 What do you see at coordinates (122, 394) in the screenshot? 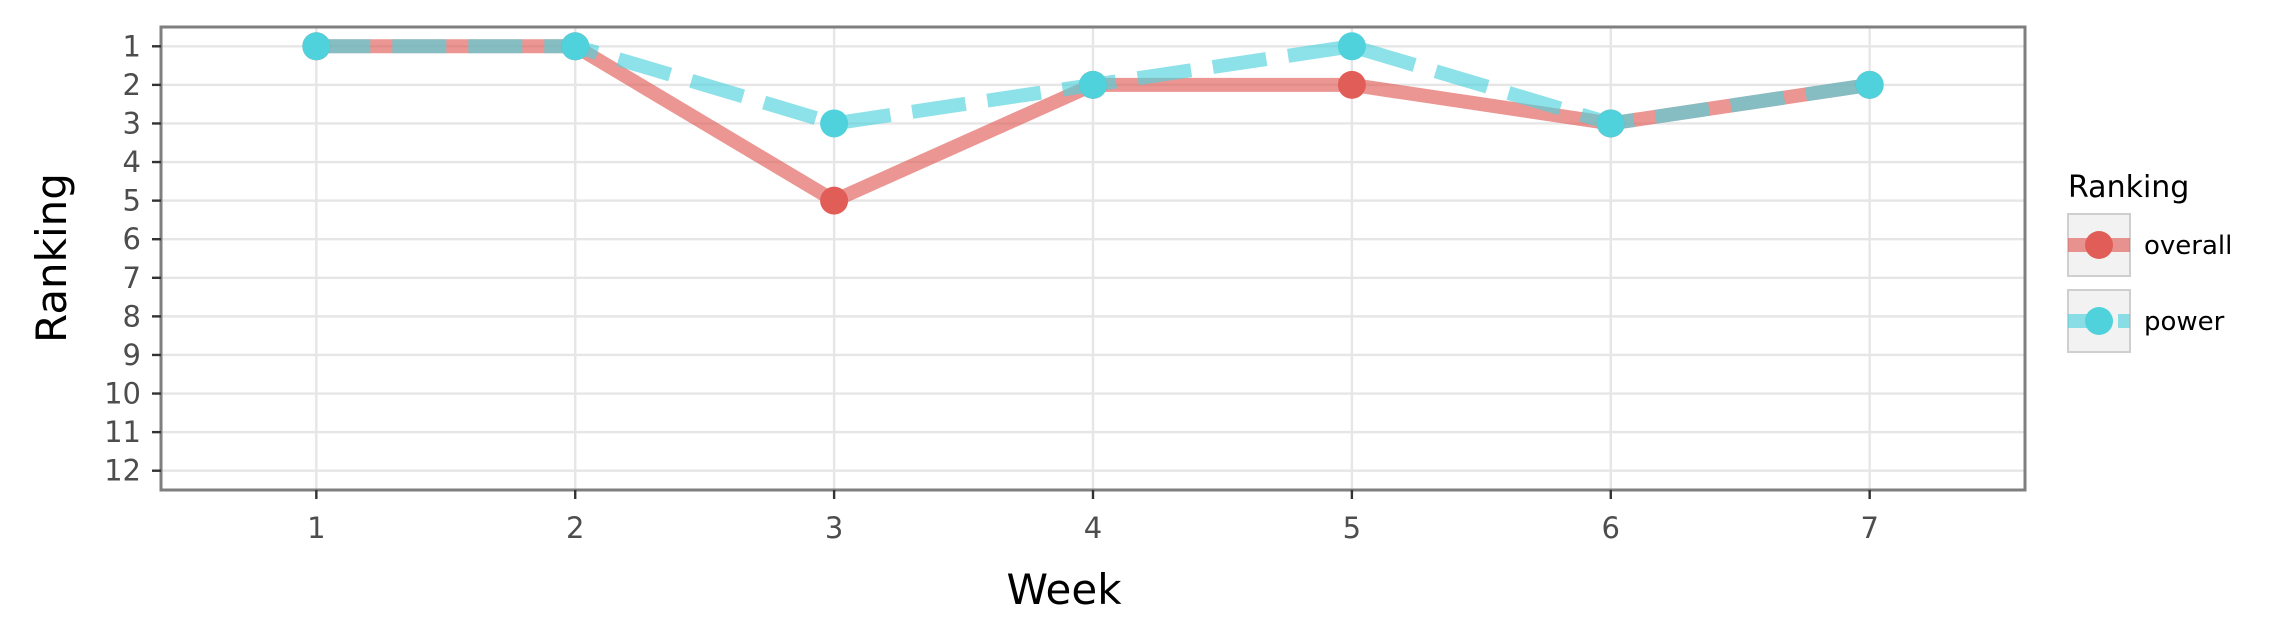
I see `y-tick-label: 10` at bounding box center [122, 394].